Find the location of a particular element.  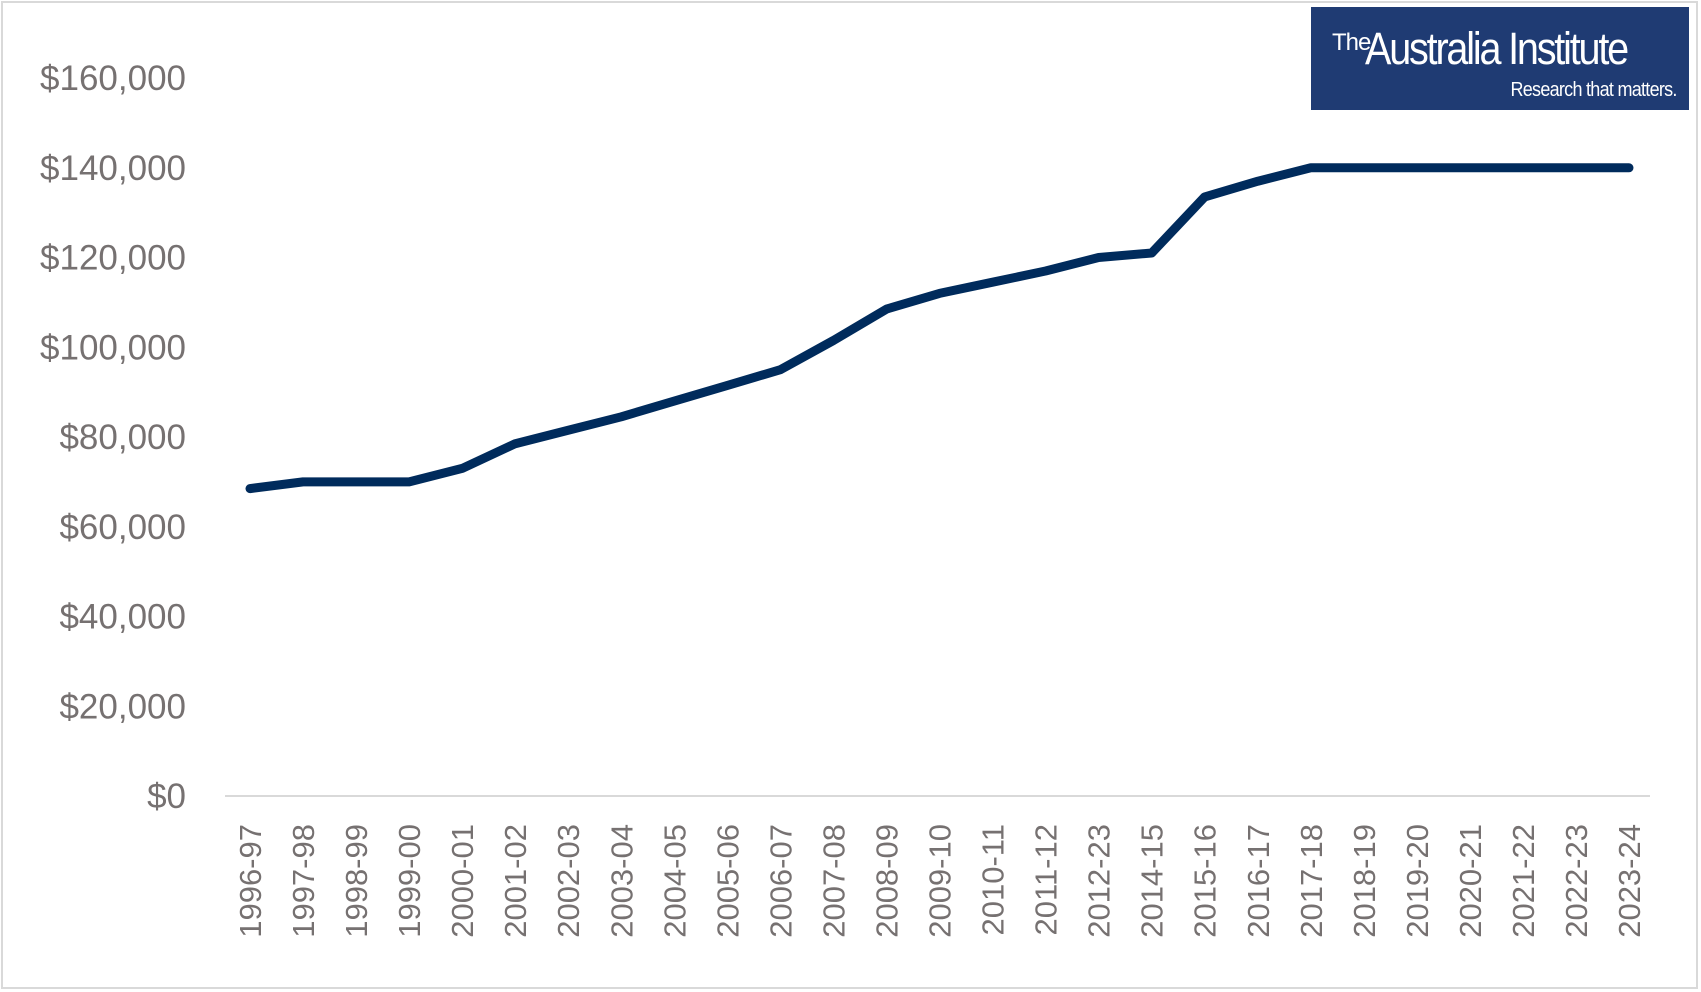

x-tick-label: 2003-04 is located at coordinates (621, 881).